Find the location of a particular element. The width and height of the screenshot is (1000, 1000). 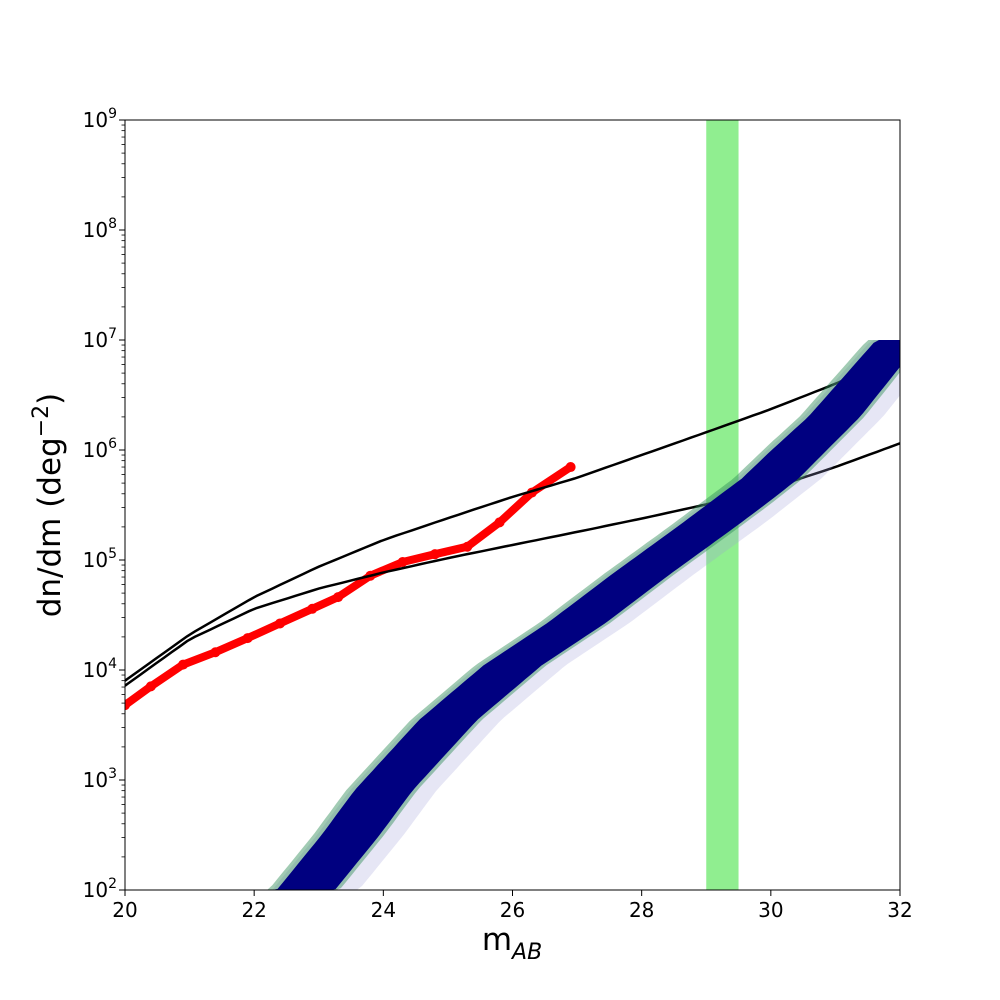

y-axis-label-superscript: −2 is located at coordinates (41, 421).